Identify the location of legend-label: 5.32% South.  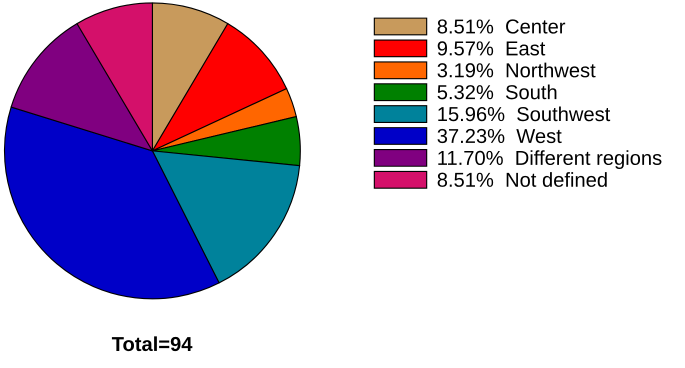
(497, 92).